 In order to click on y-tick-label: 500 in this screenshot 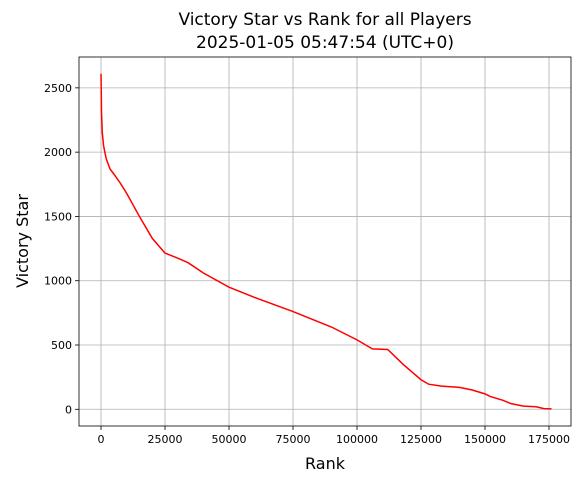, I will do `click(61, 345)`.